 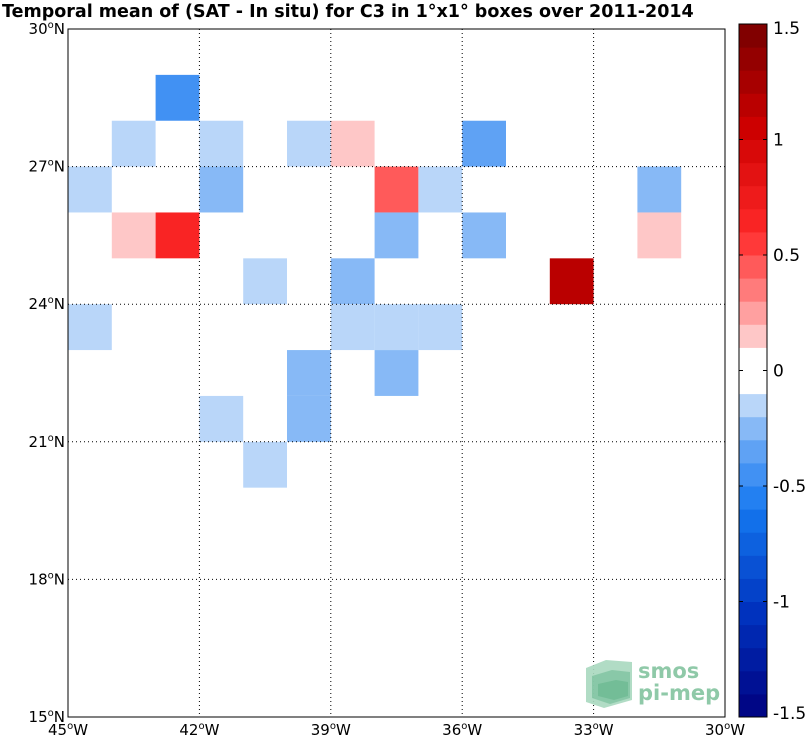 I want to click on x-axis-ticks: 45oW 42oW 39oW 36oW 33oW 30oW, so click(x=396, y=729).